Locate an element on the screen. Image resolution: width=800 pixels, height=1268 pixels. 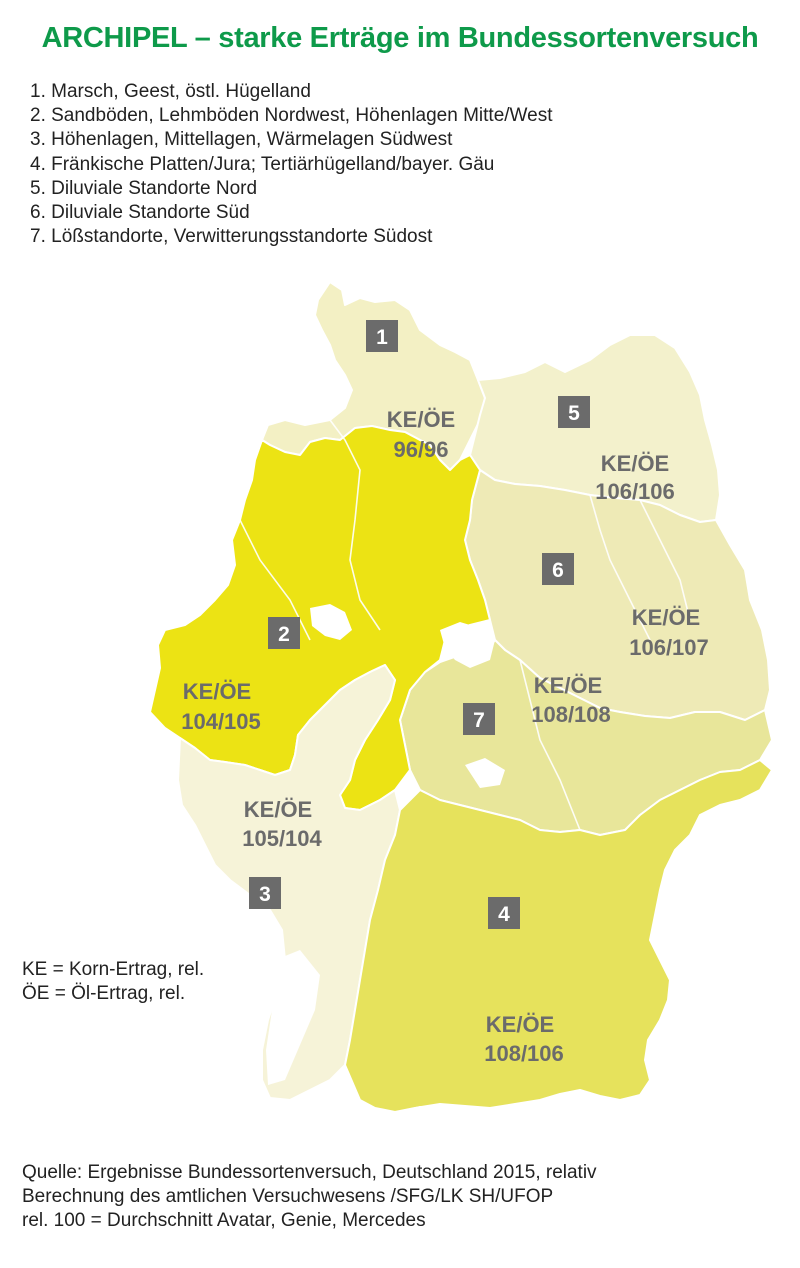
region-badge-6: 6 is located at coordinates (558, 569).